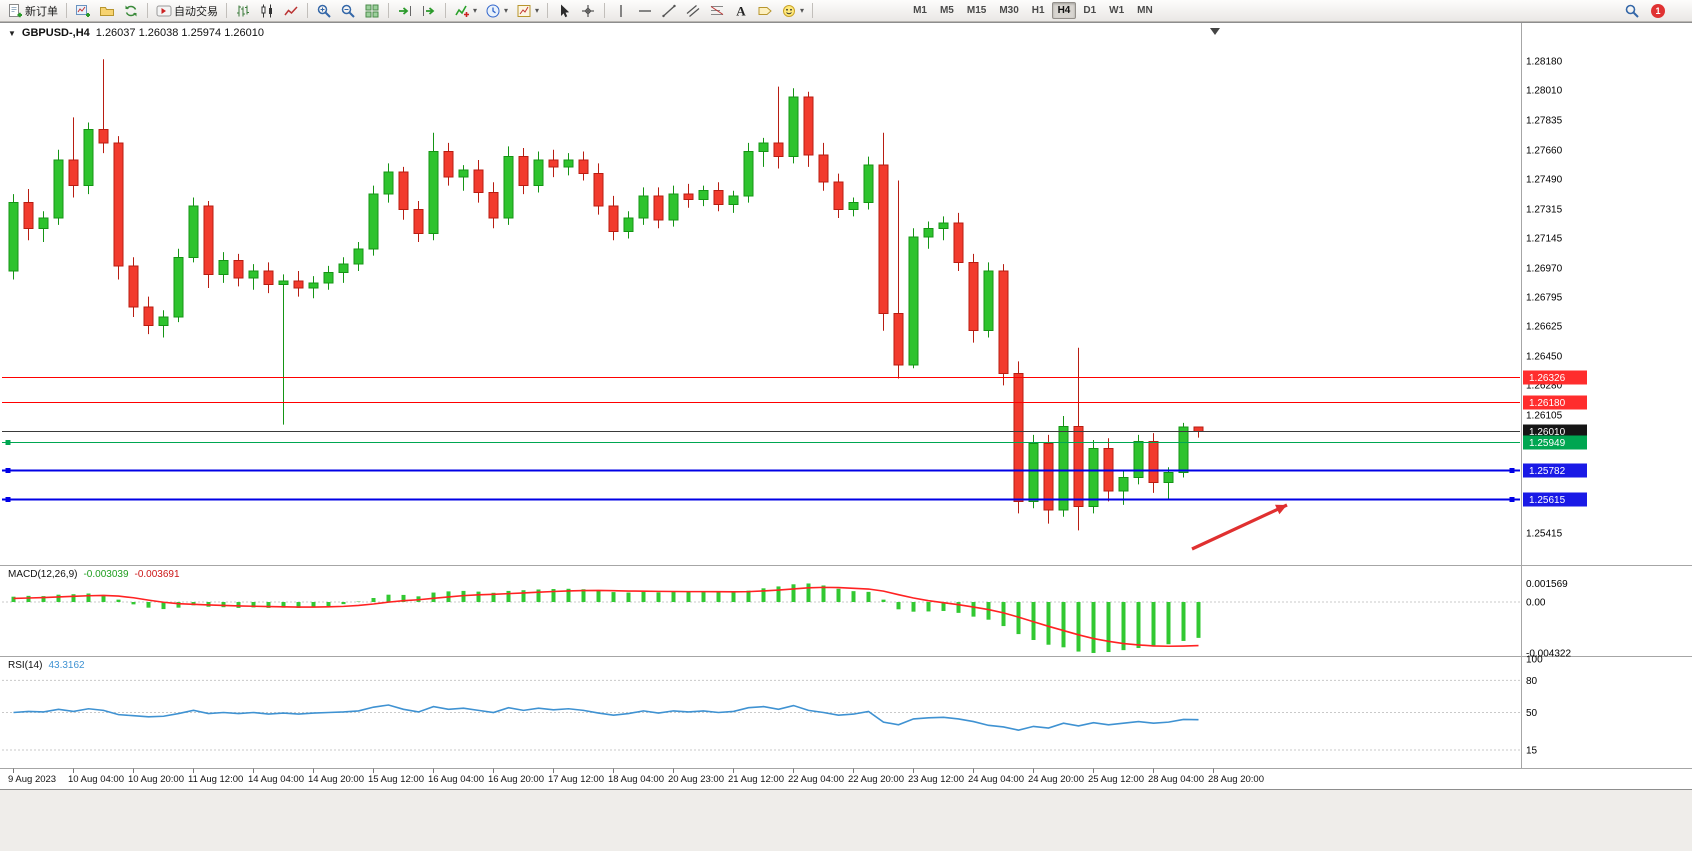 The height and width of the screenshot is (851, 1692). Describe the element at coordinates (336, 779) in the screenshot. I see `time-label: 14 Aug 20:00` at that location.